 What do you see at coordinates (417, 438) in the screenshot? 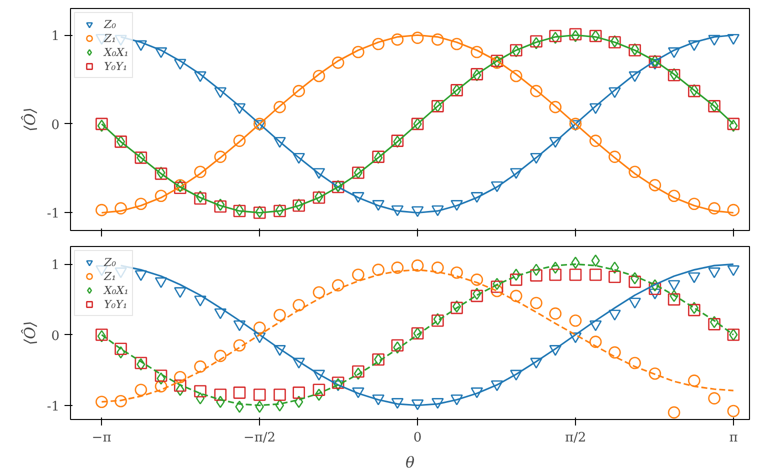
I see `x-tick-label: 0` at bounding box center [417, 438].